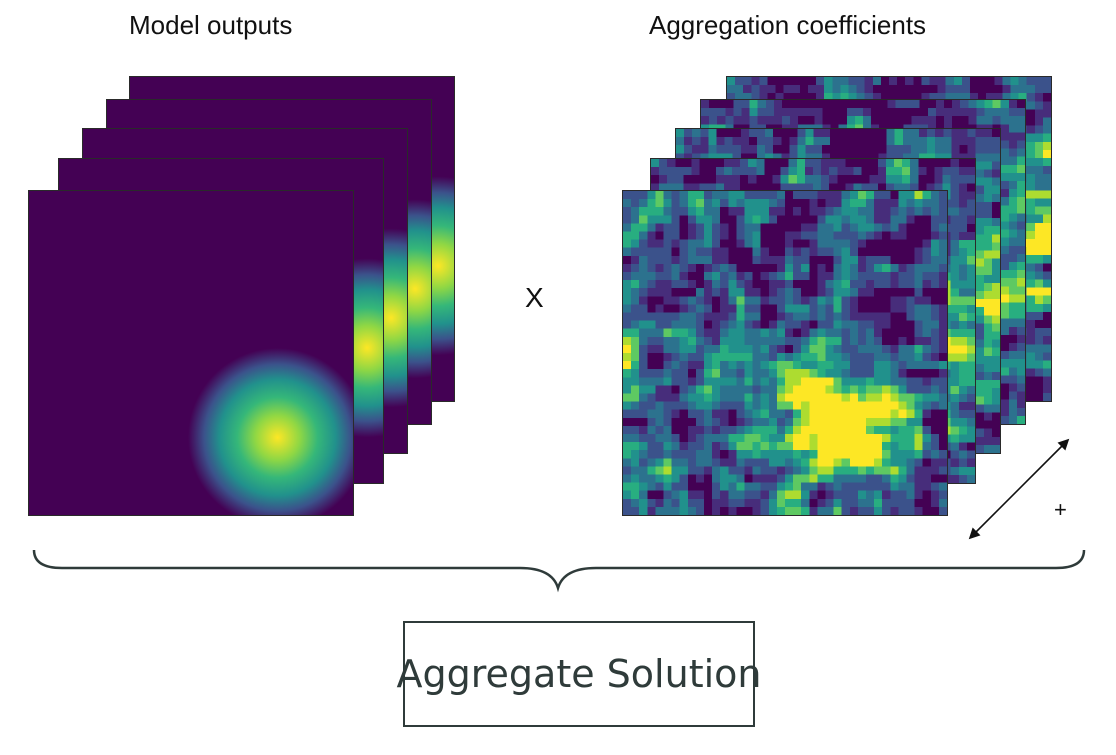  What do you see at coordinates (788, 25) in the screenshot?
I see `aggregation-coefficients-title: Aggregation coefficients` at bounding box center [788, 25].